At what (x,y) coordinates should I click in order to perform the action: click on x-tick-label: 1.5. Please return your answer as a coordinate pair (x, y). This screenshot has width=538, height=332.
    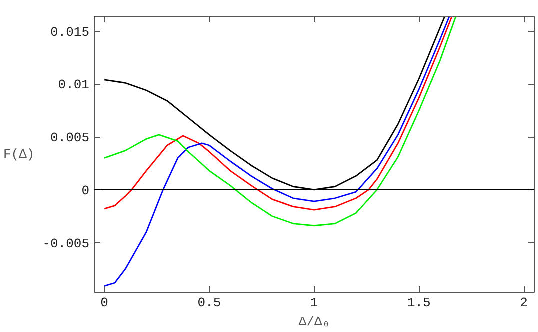
    Looking at the image, I should click on (419, 303).